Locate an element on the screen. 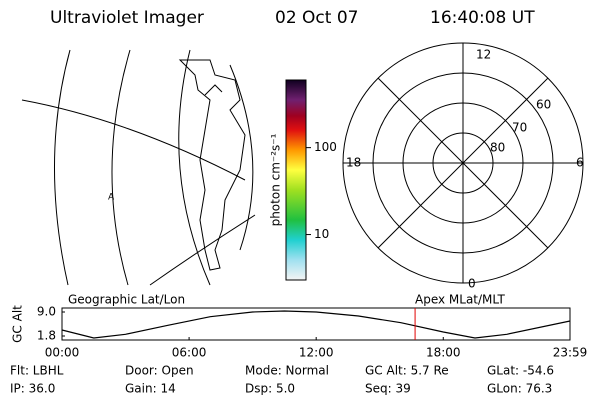 Image resolution: width=600 pixels, height=400 pixels. colorbar-tick-label: 100 is located at coordinates (325, 147).